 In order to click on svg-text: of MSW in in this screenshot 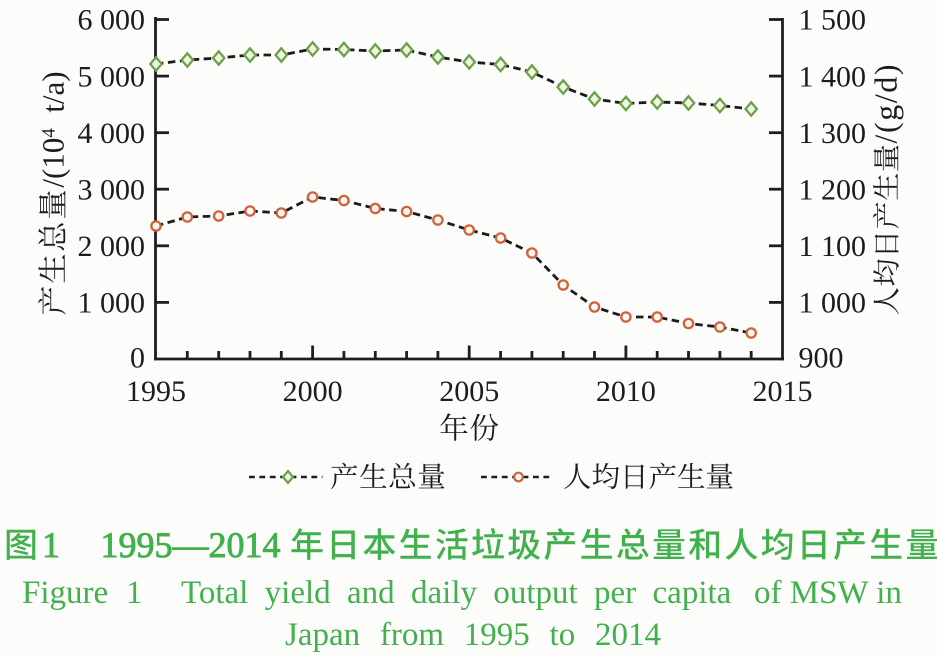, I will do `click(828, 593)`.